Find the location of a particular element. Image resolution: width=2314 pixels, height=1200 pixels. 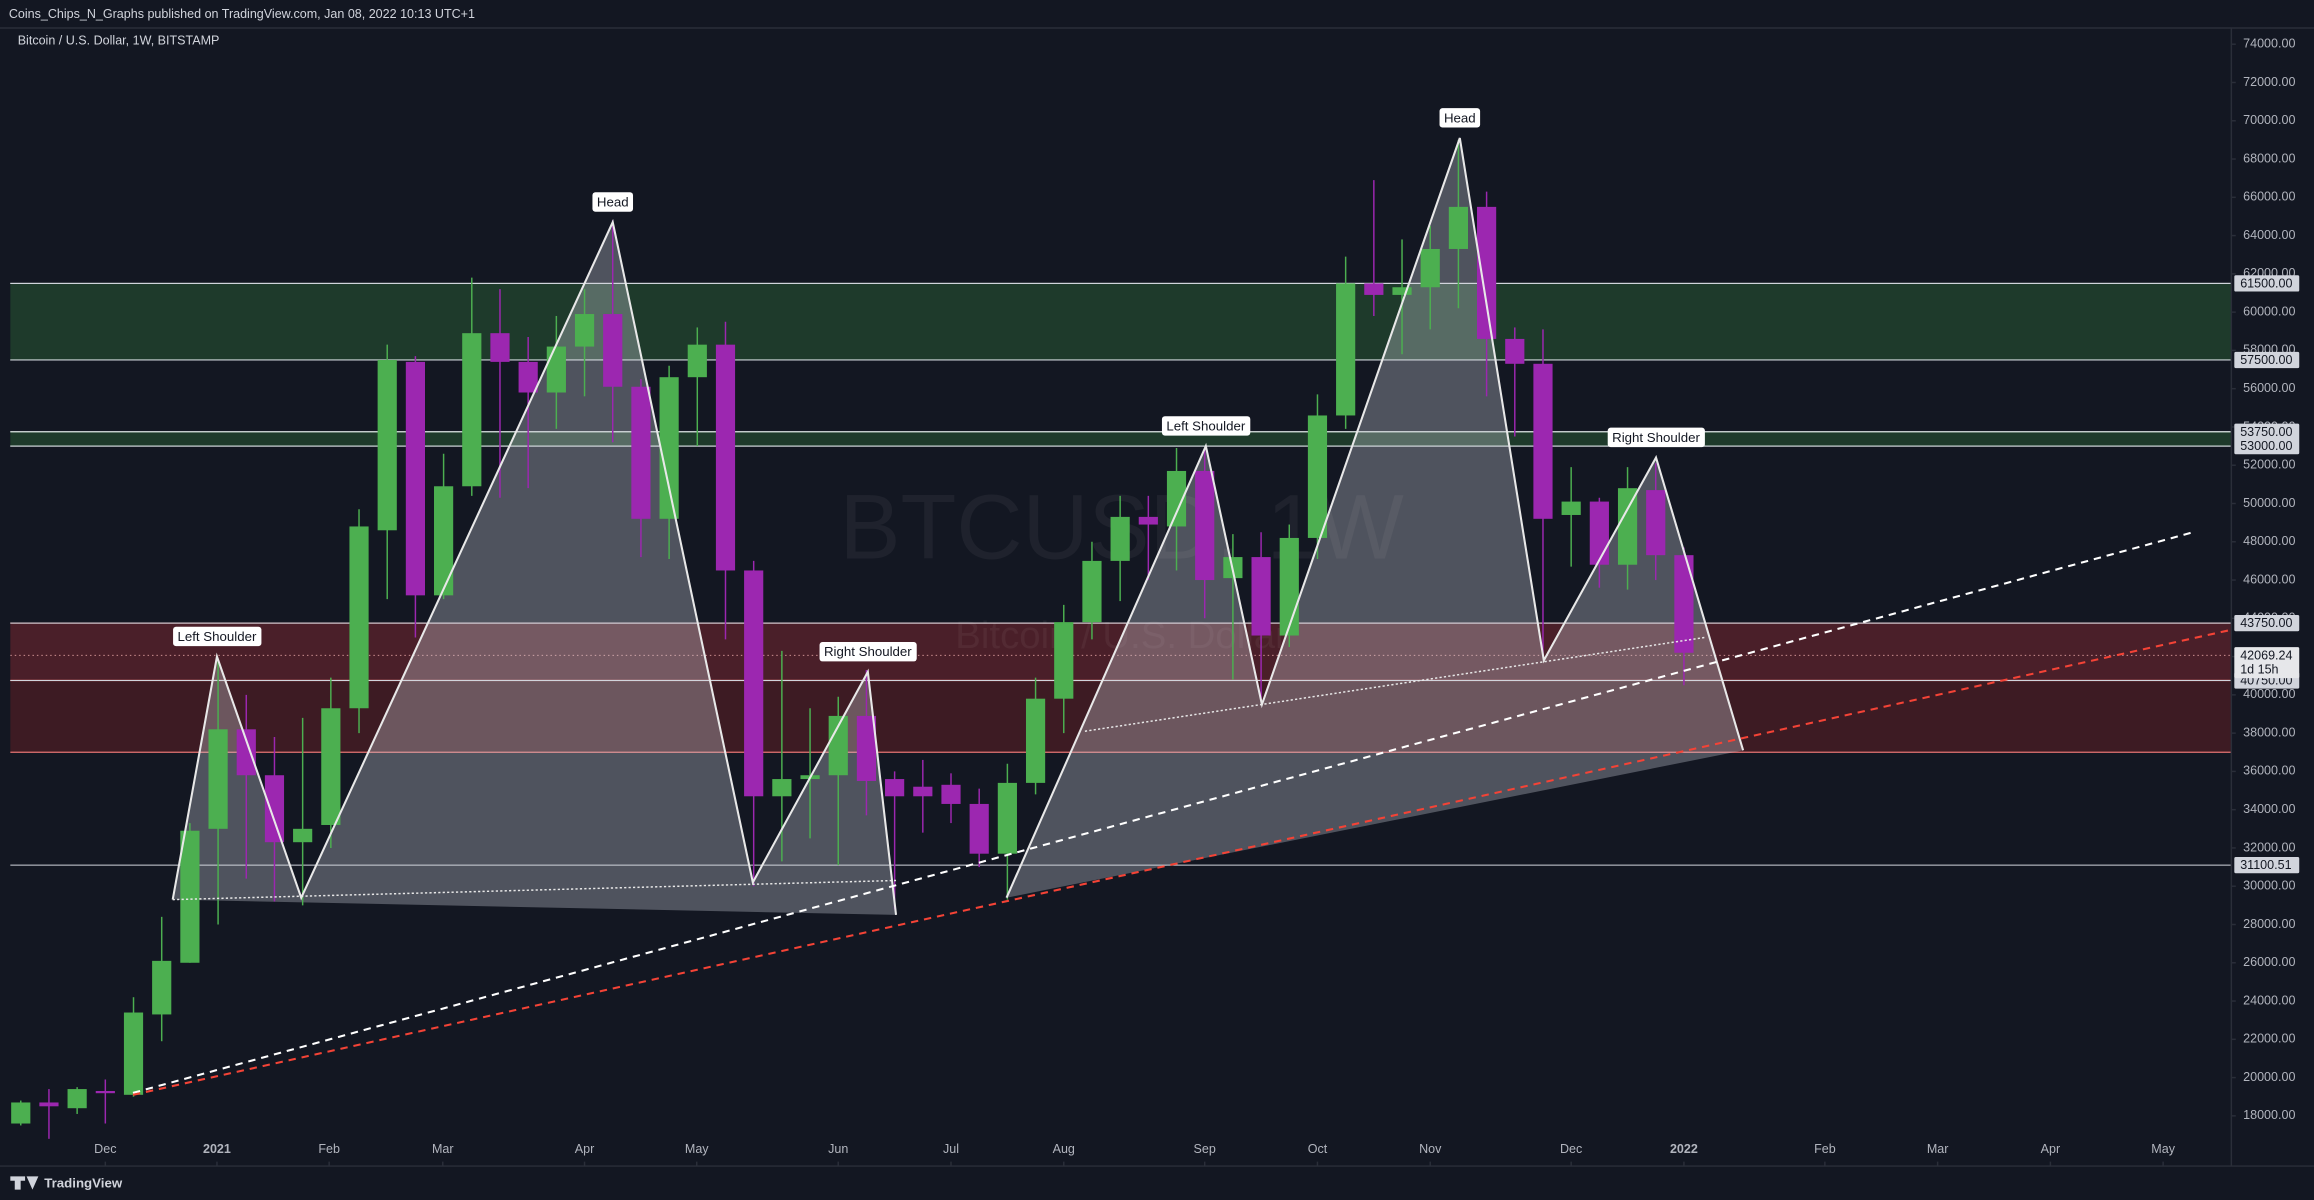

x-tick-label: Jul is located at coordinates (951, 1149).